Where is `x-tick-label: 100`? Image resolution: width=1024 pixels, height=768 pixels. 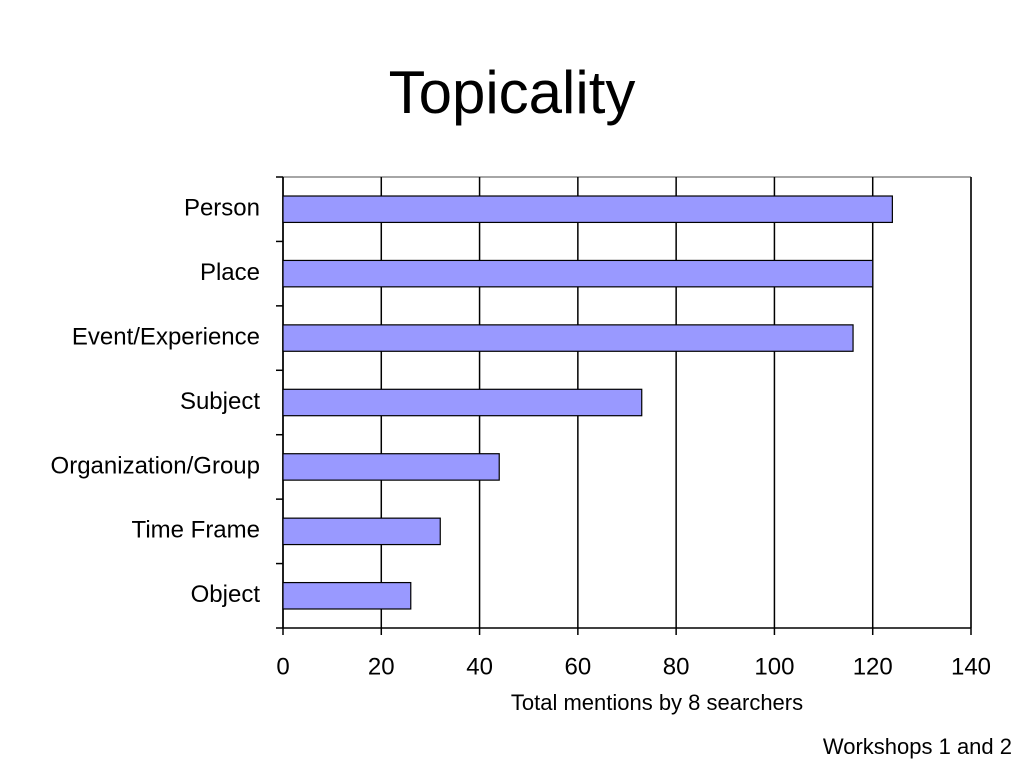
x-tick-label: 100 is located at coordinates (774, 666).